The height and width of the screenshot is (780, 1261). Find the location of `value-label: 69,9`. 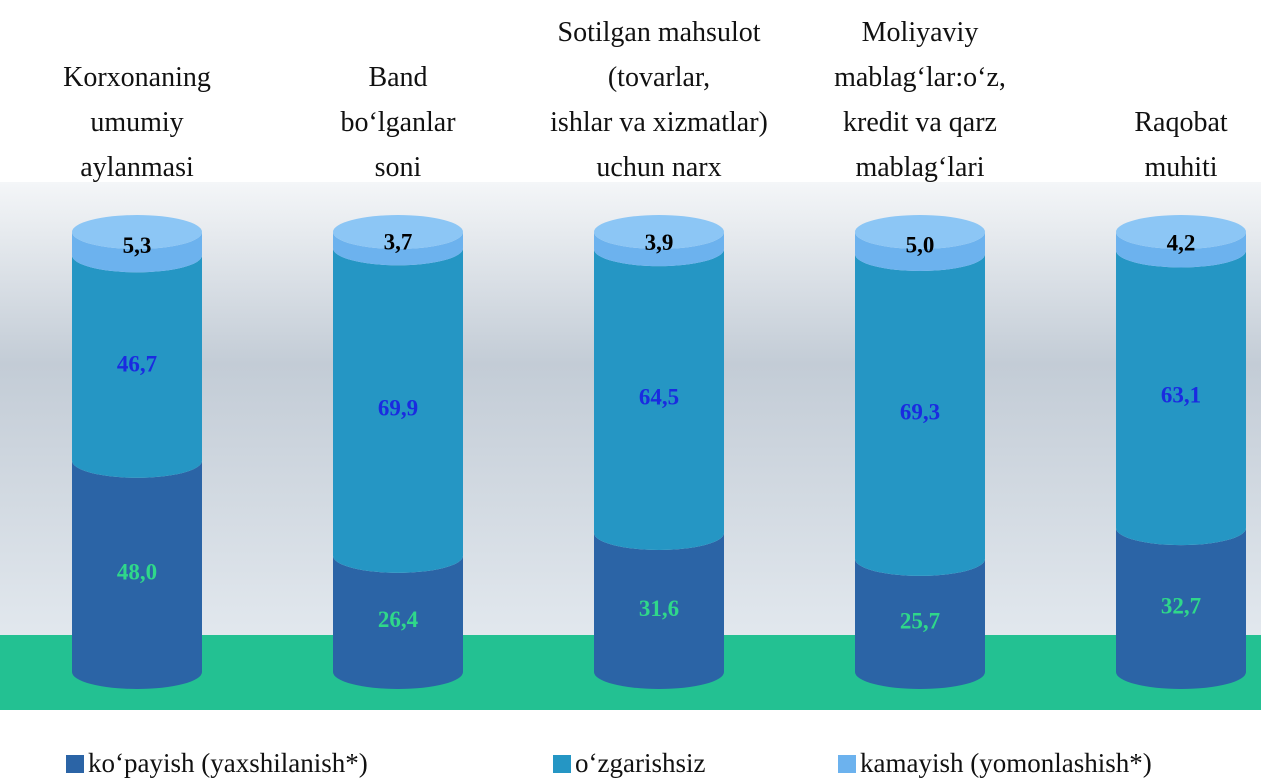

value-label: 69,9 is located at coordinates (398, 407).